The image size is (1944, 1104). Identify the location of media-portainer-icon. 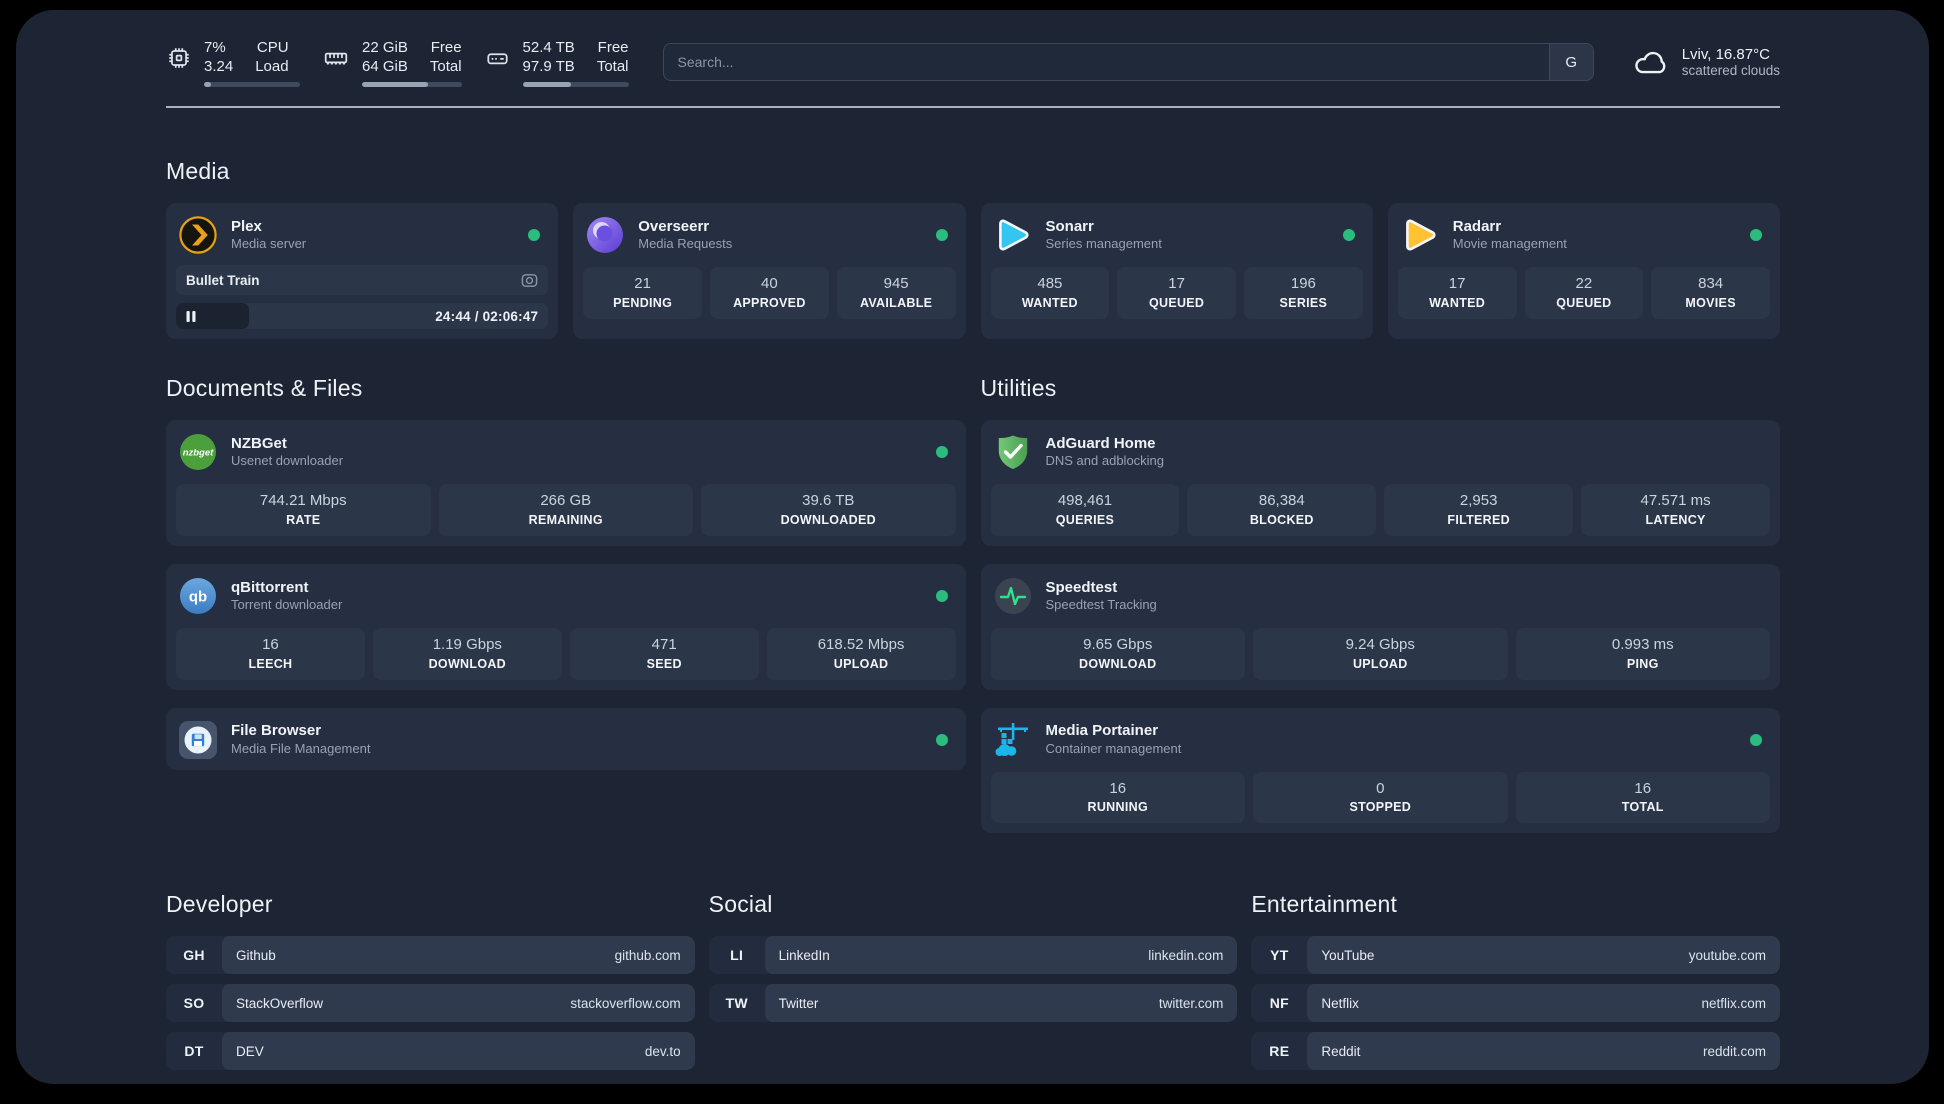
(1013, 740).